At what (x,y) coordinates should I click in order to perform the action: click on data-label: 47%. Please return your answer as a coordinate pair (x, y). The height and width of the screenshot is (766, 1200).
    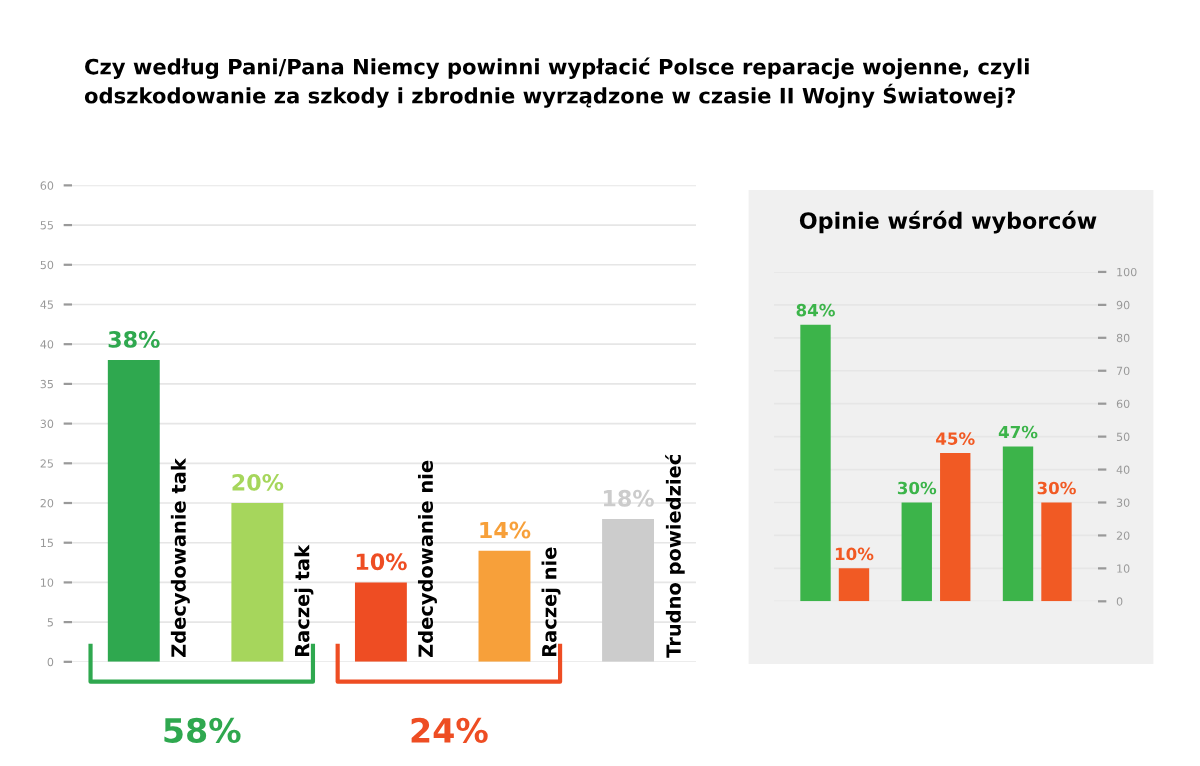
    Looking at the image, I should click on (1018, 432).